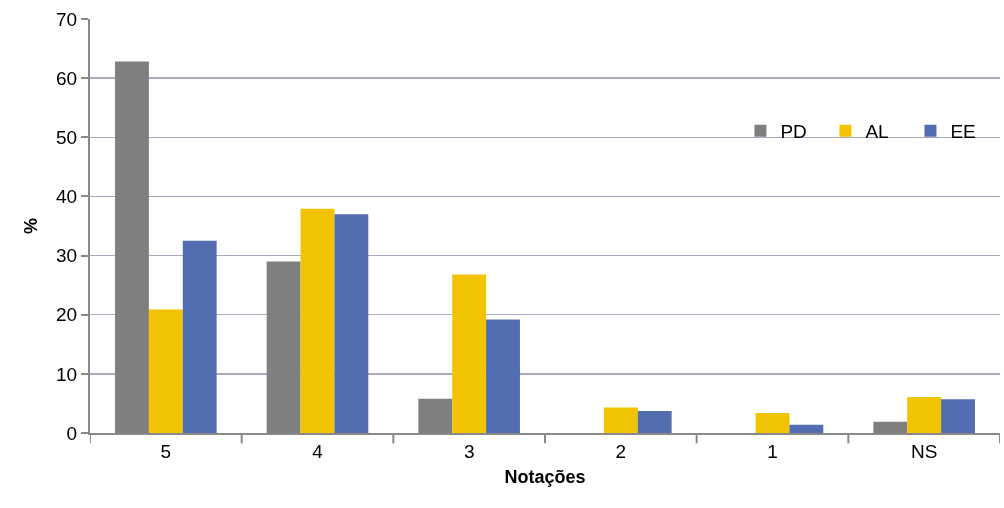  What do you see at coordinates (67, 78) in the screenshot?
I see `y-tick-label: 60` at bounding box center [67, 78].